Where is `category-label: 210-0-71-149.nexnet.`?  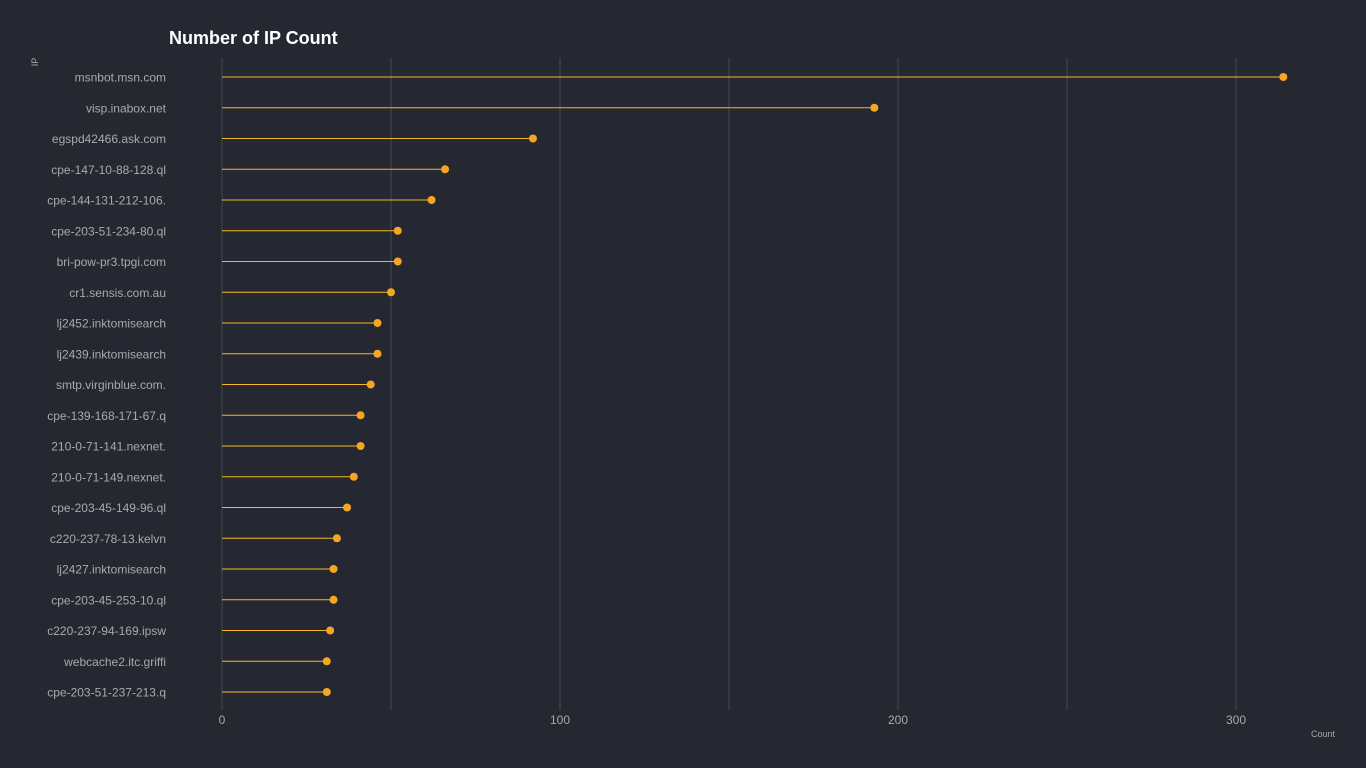
category-label: 210-0-71-149.nexnet. is located at coordinates (108, 477).